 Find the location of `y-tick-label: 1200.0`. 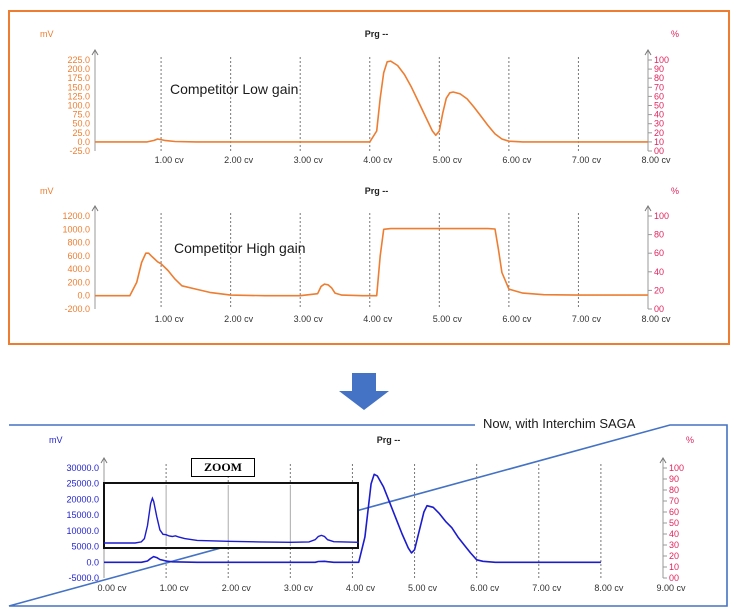

y-tick-label: 1200.0 is located at coordinates (76, 216).